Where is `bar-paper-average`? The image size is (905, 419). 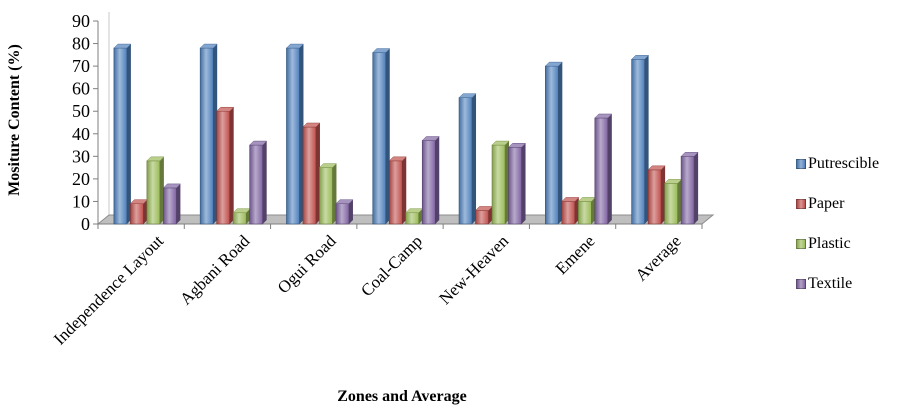
bar-paper-average is located at coordinates (656, 195).